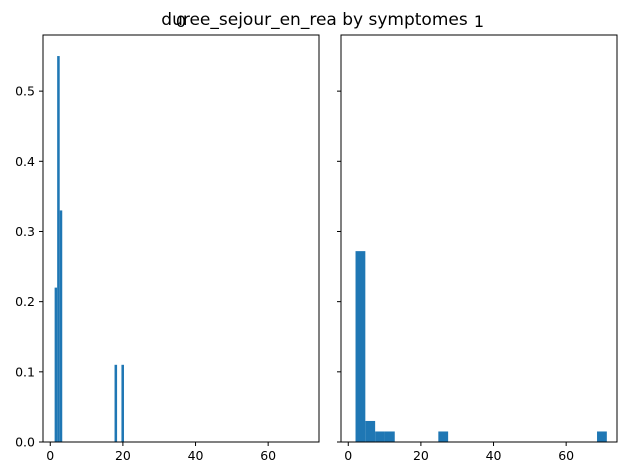  Describe the element at coordinates (25, 301) in the screenshot. I see `y-tick-label: 0.2` at that location.